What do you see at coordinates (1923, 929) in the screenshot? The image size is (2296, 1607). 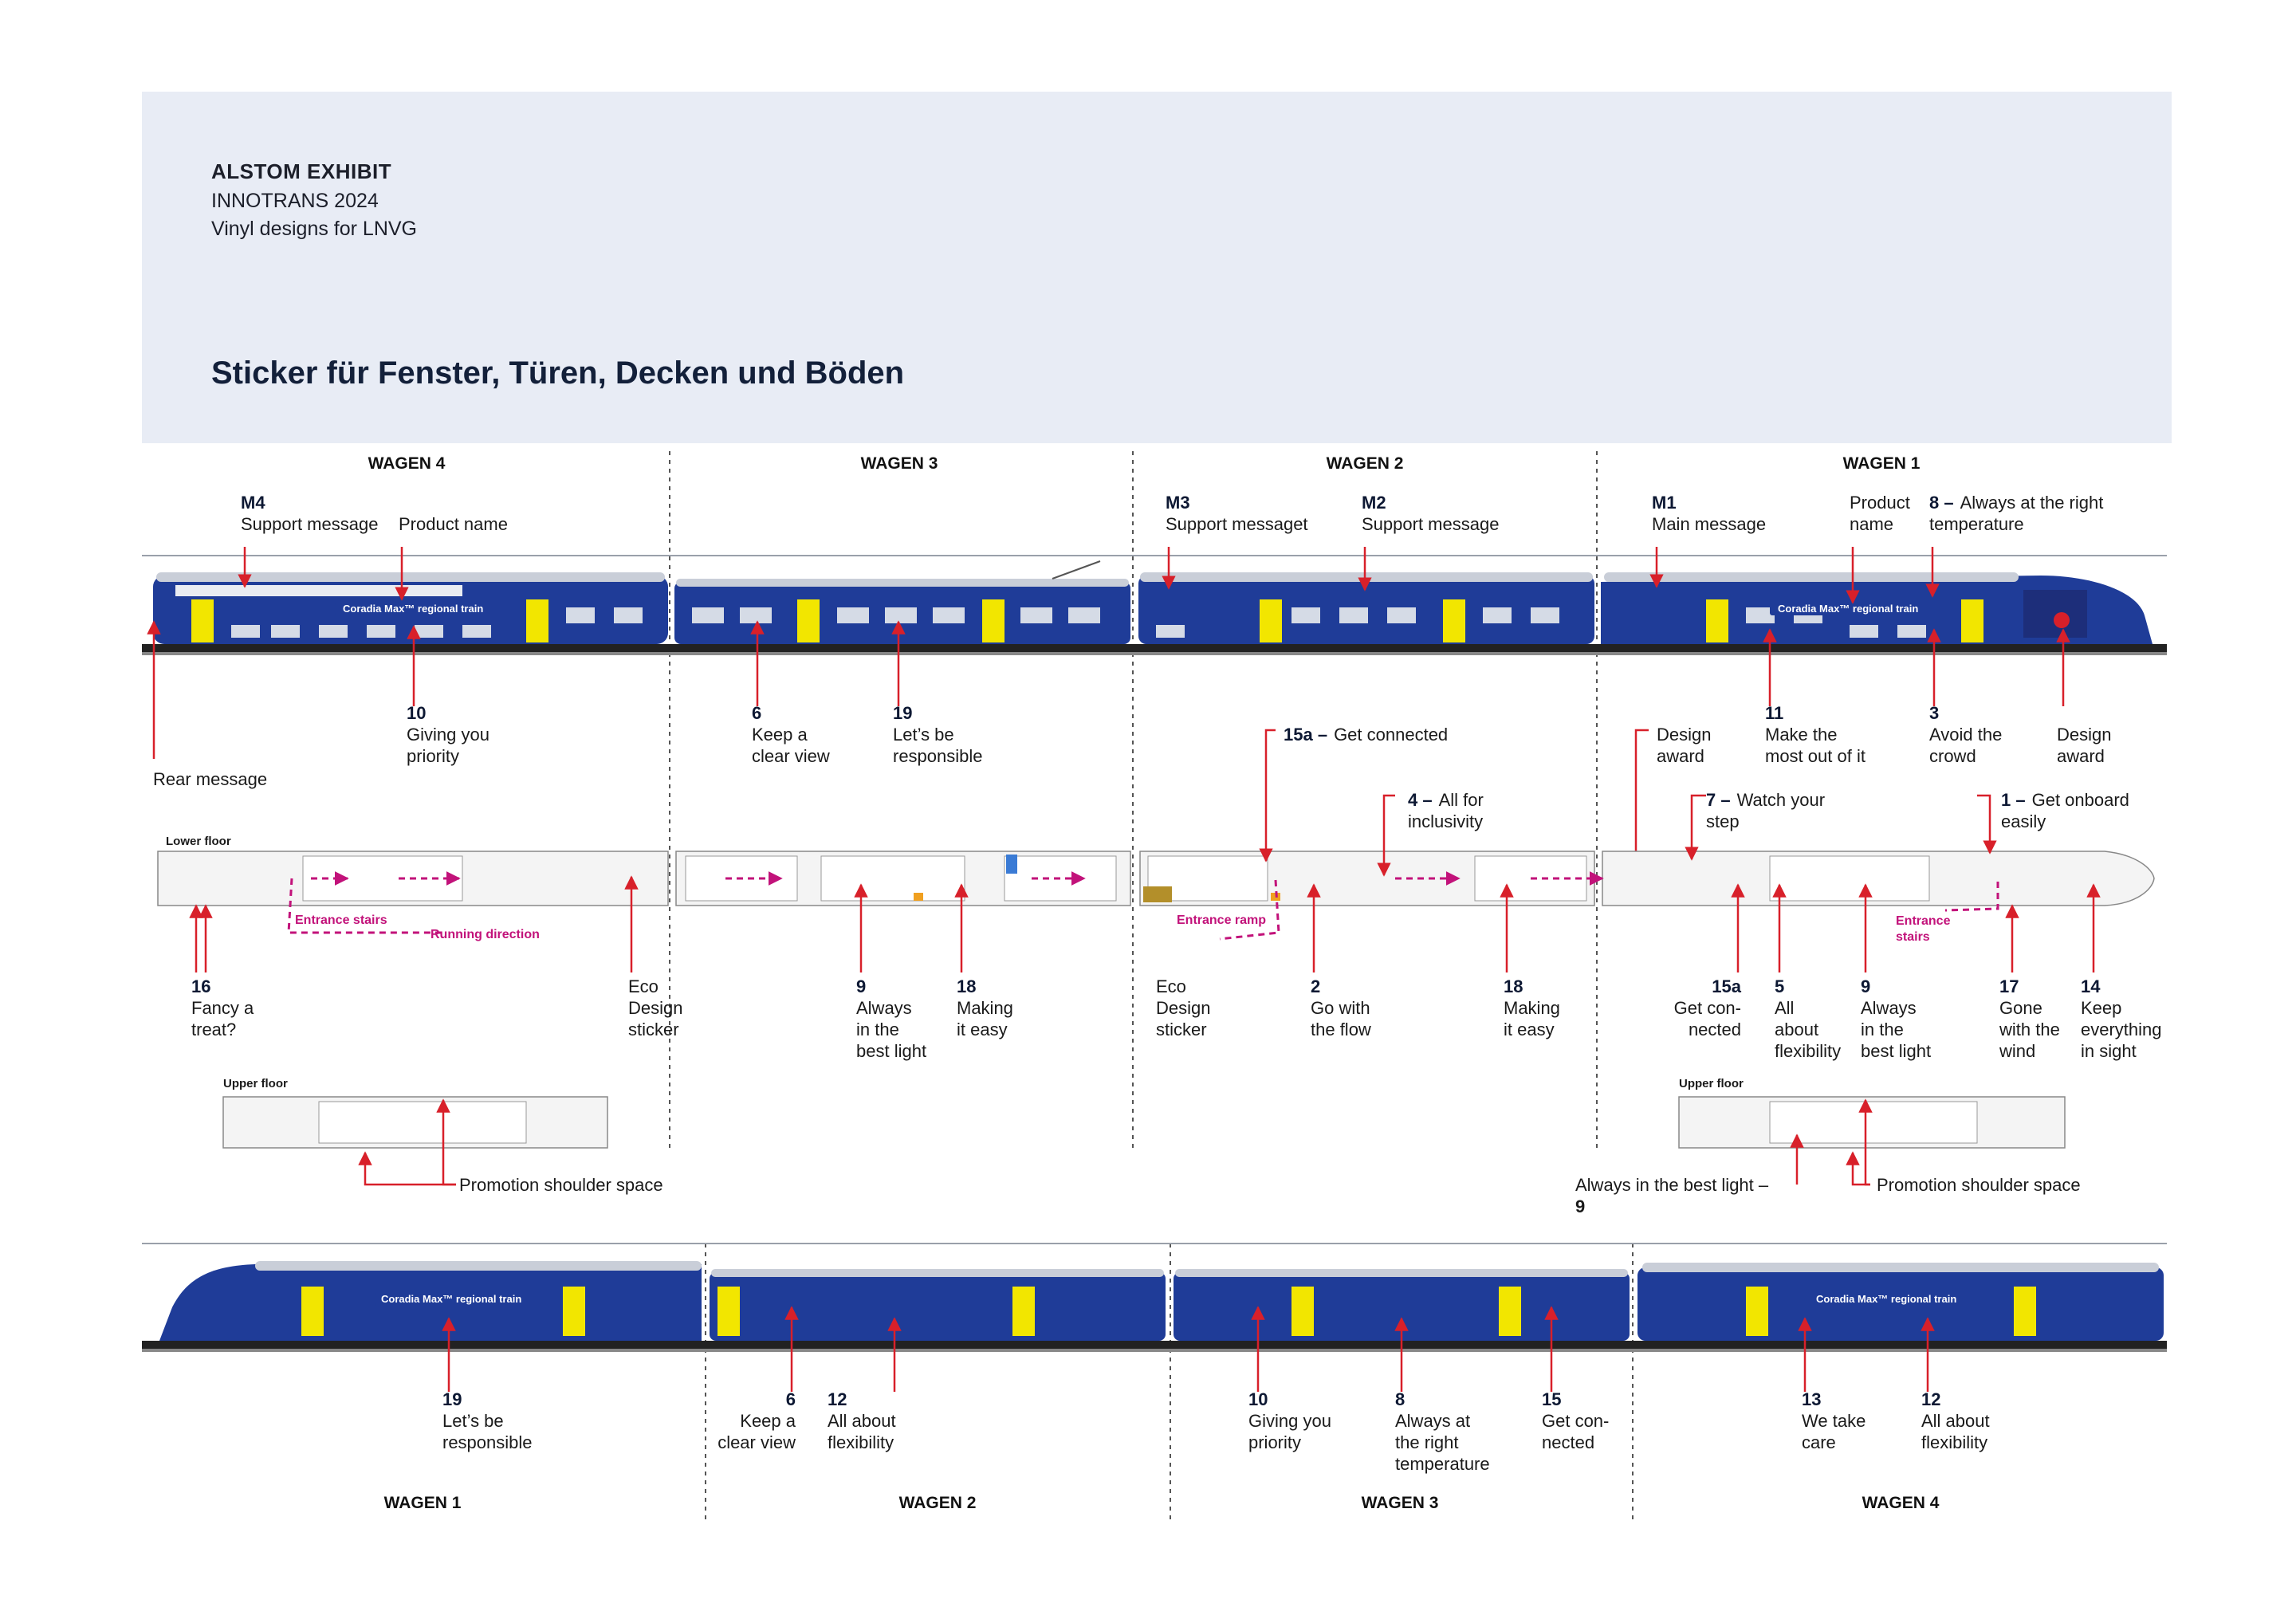 I see `entrance-stairs-right-label: Entrance stairs` at bounding box center [1923, 929].